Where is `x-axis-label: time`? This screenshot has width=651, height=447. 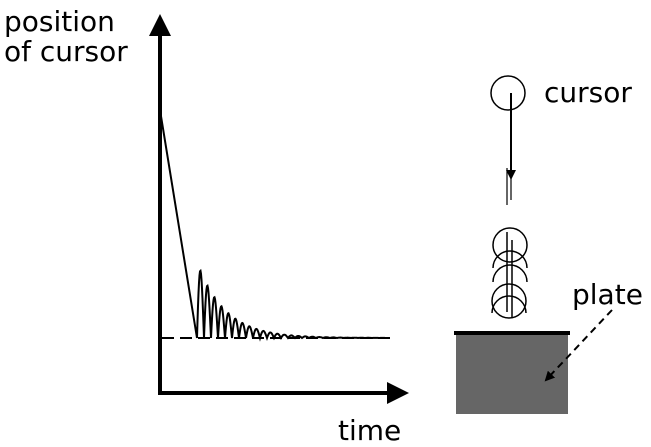
x-axis-label: time is located at coordinates (369, 430).